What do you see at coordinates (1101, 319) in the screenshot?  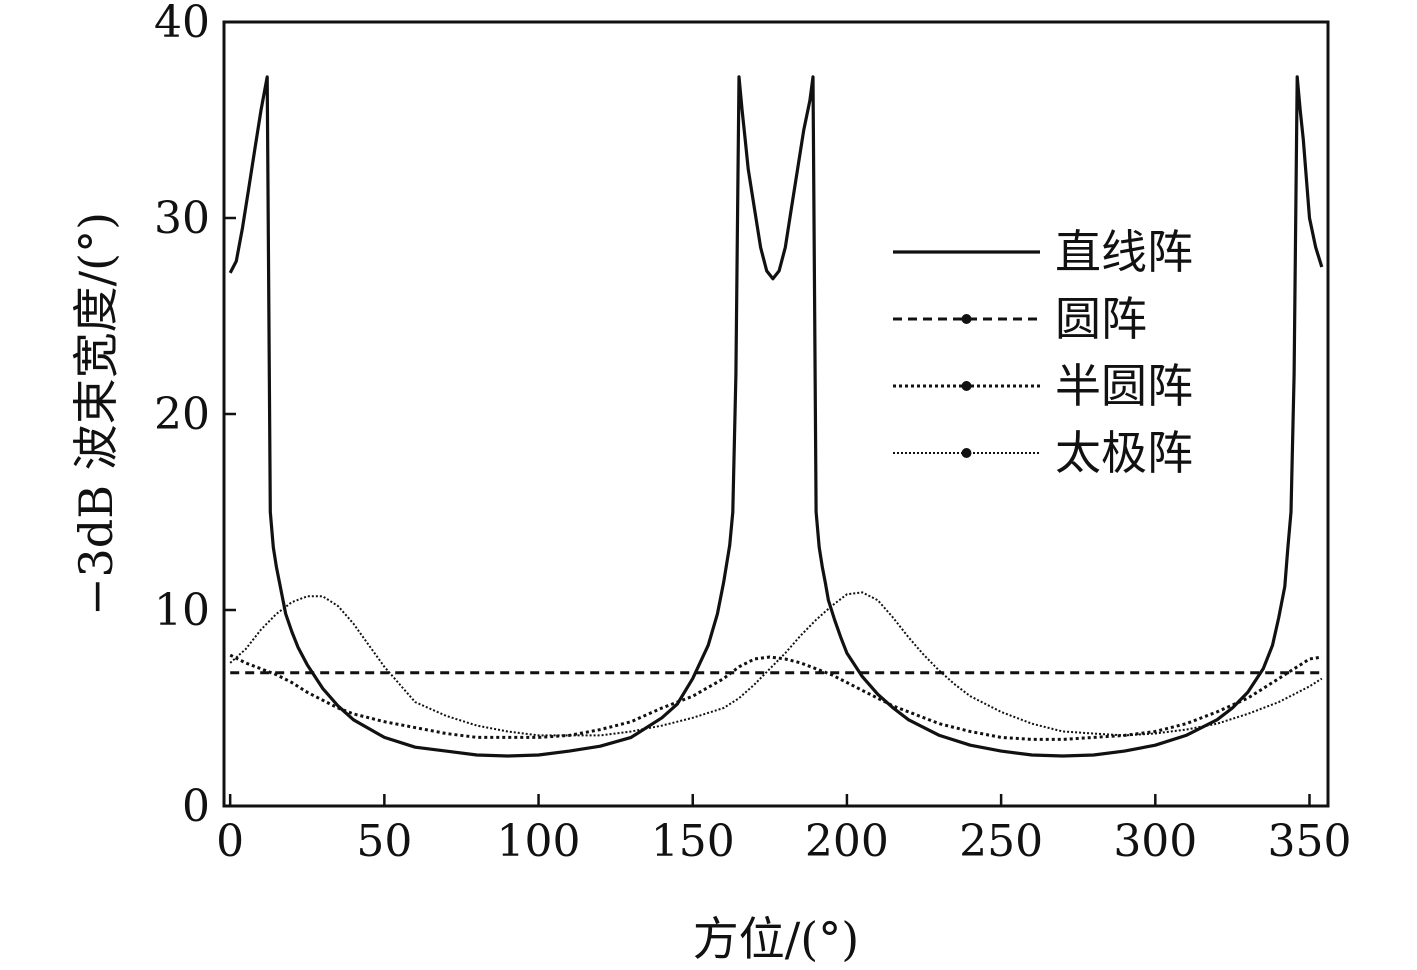 I see `legend-label-2: 圆阵` at bounding box center [1101, 319].